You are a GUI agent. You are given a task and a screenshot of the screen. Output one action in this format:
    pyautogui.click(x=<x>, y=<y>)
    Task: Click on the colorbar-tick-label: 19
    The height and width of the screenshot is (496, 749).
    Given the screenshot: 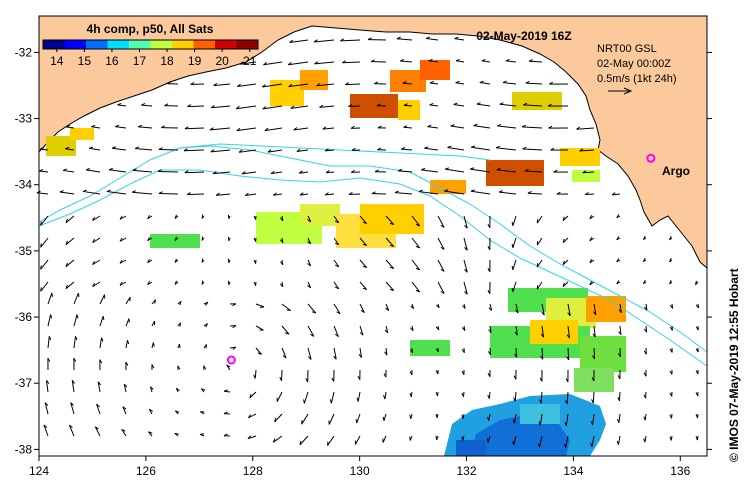 What is the action you would take?
    pyautogui.click(x=195, y=61)
    